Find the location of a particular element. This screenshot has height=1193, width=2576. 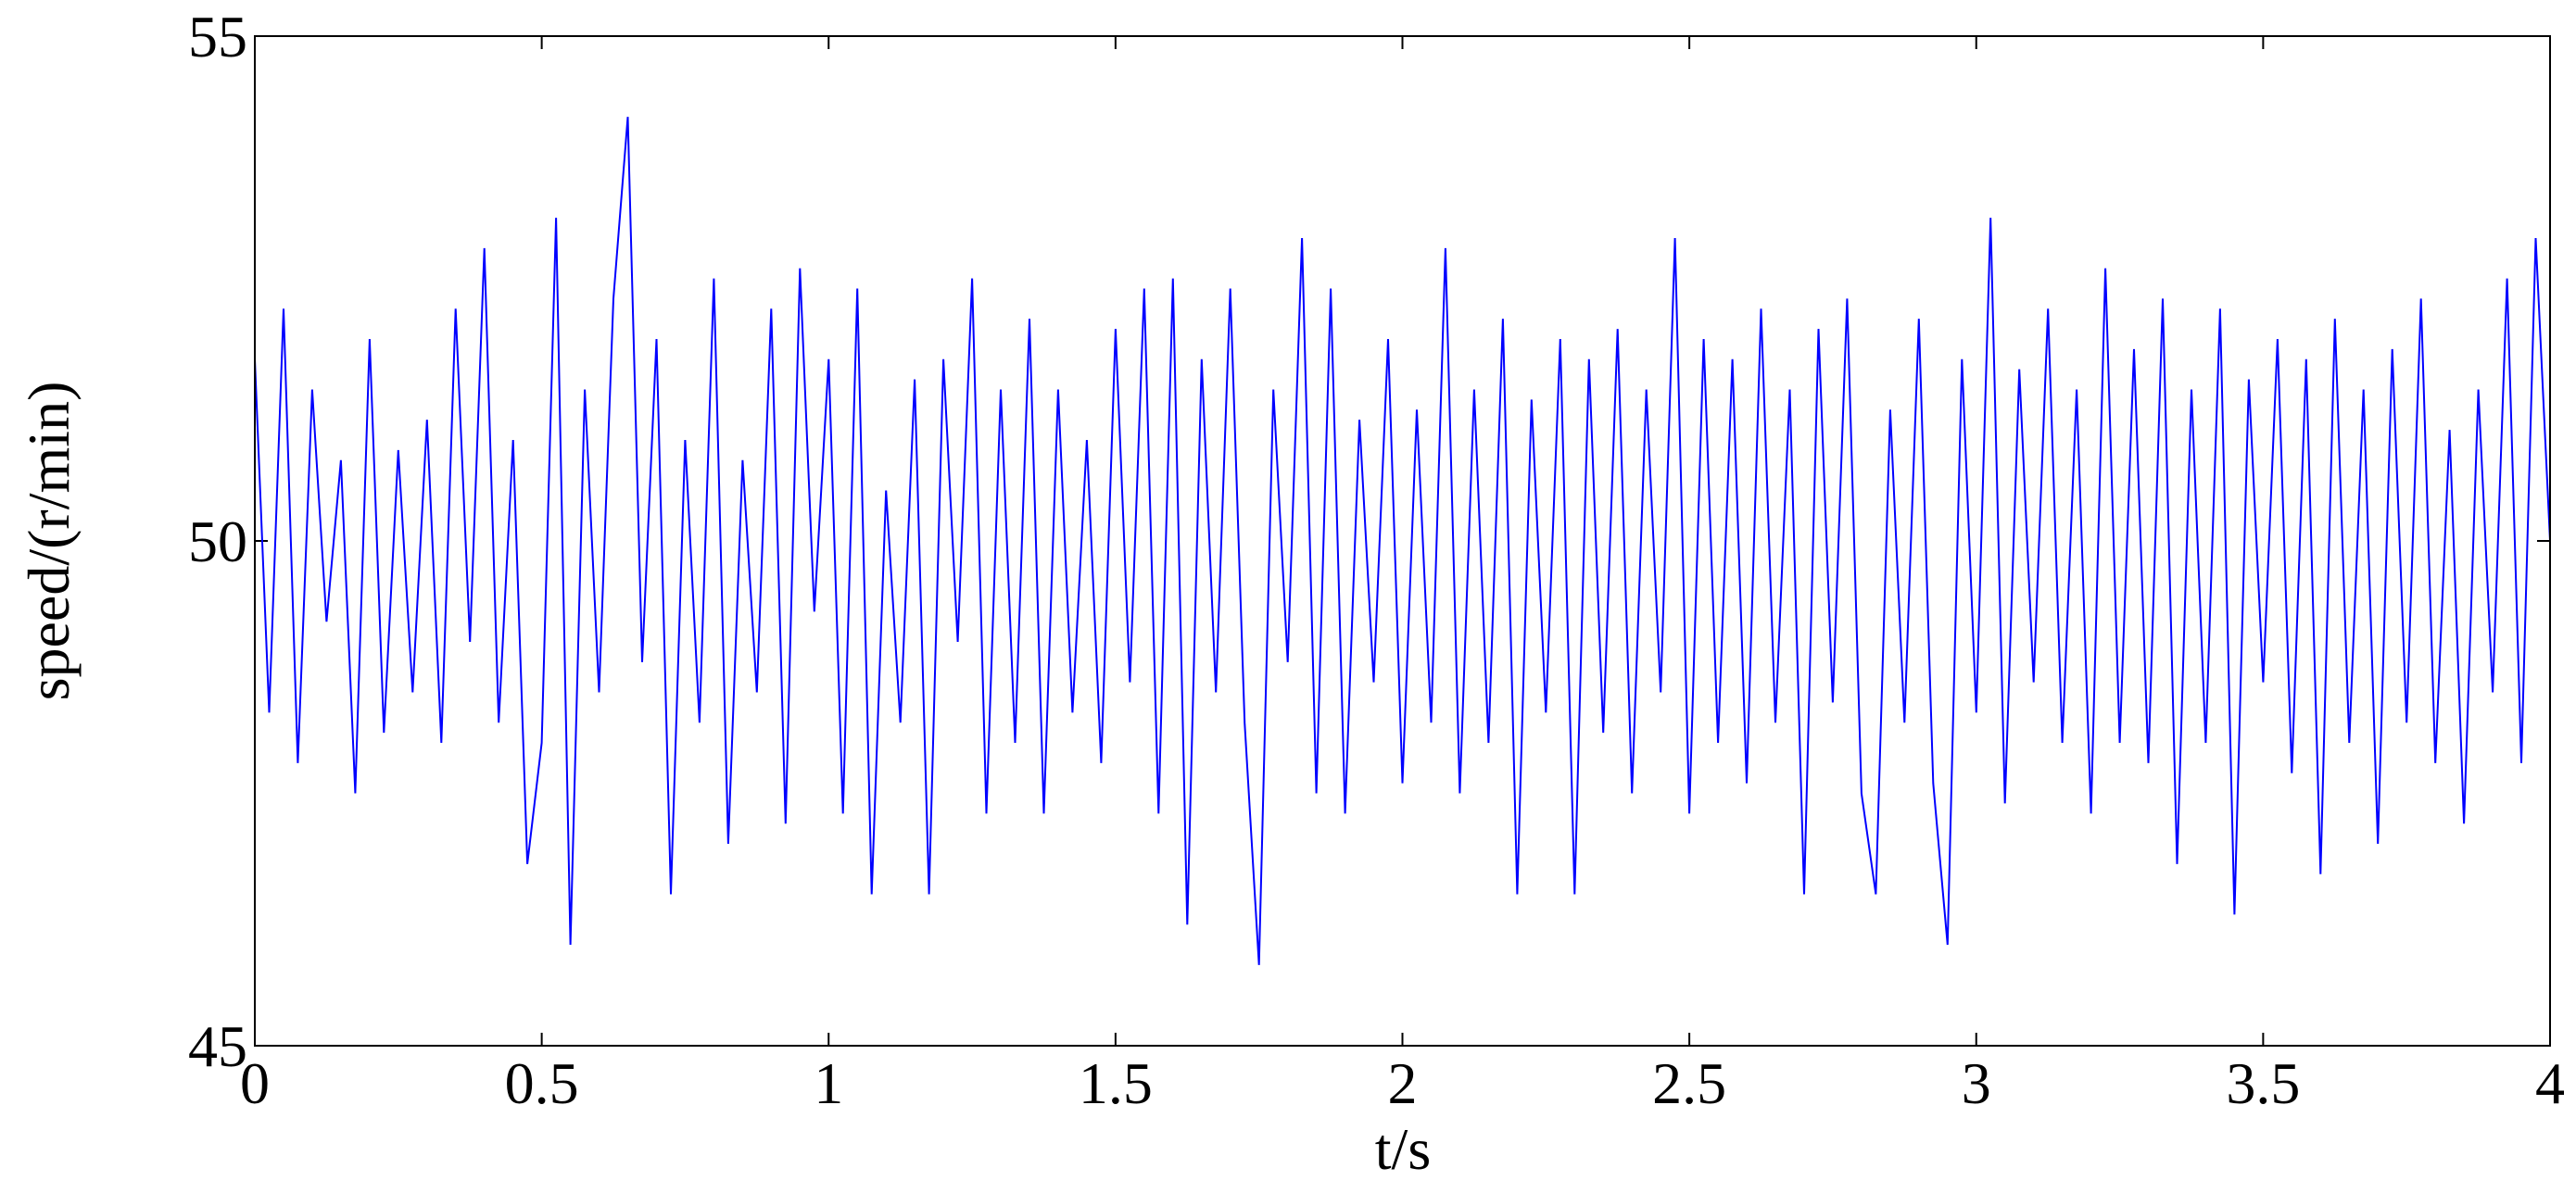

x-tick-label: 0 is located at coordinates (255, 1083).